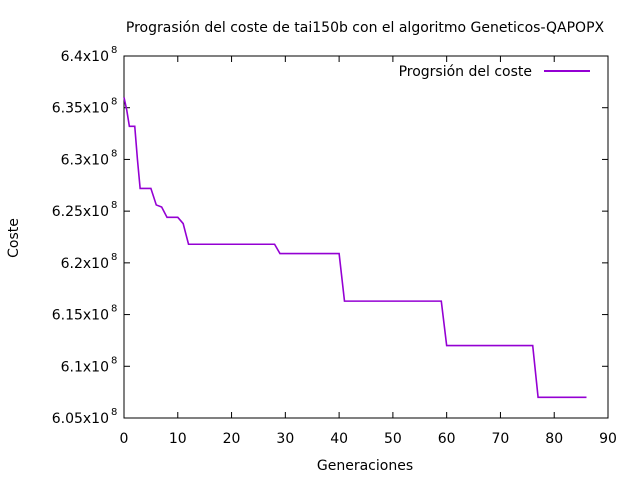  What do you see at coordinates (554, 439) in the screenshot?
I see `x-tick-label: 80` at bounding box center [554, 439].